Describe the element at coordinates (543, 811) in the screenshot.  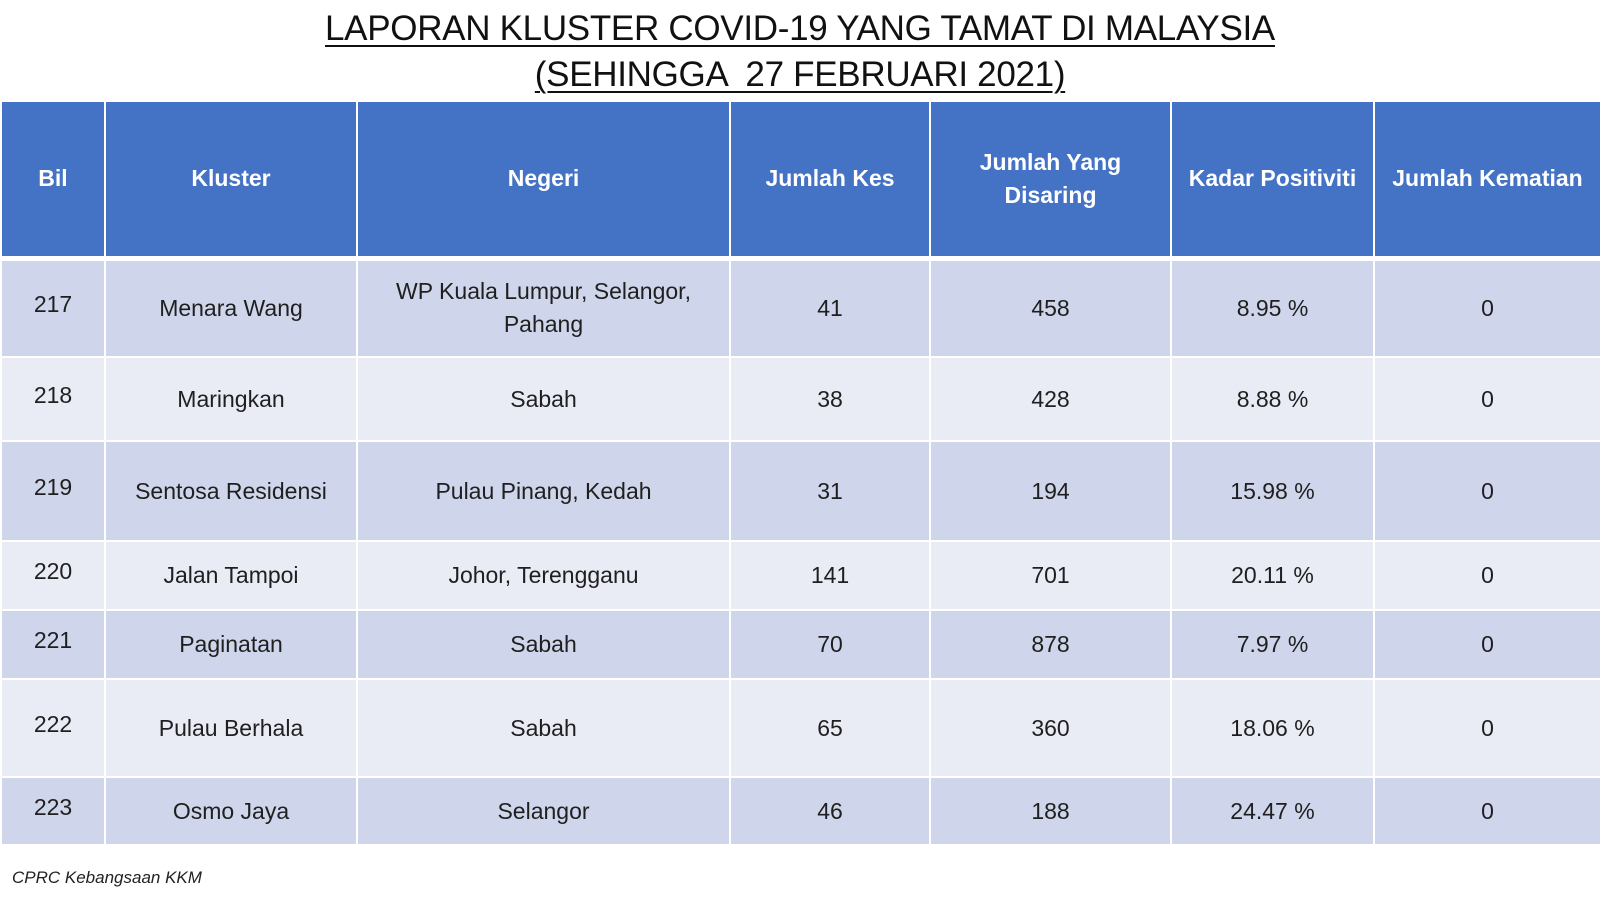
I see `cell-negeri: Selangor` at that location.